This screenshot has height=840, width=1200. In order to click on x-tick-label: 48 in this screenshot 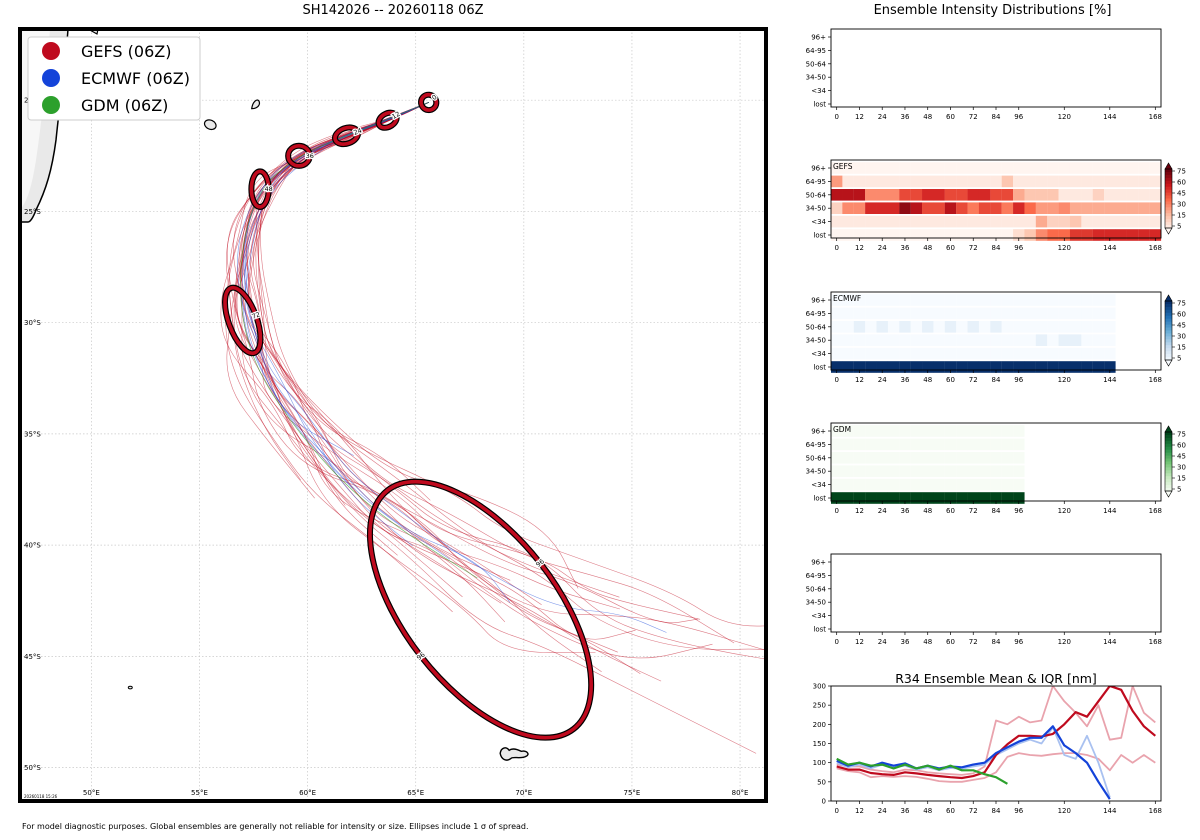, I will do `click(927, 248)`.